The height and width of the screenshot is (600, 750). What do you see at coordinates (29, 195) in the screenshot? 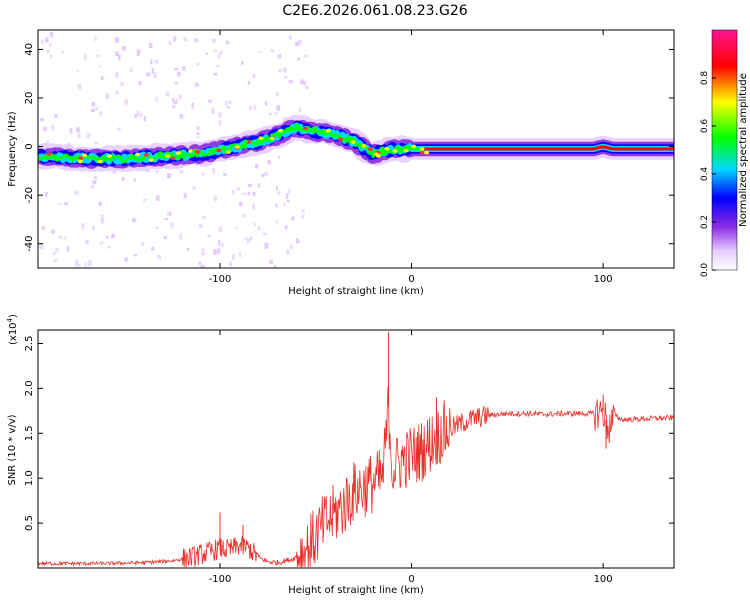
I see `spectrogram-y-tick-label: -20` at bounding box center [29, 195].